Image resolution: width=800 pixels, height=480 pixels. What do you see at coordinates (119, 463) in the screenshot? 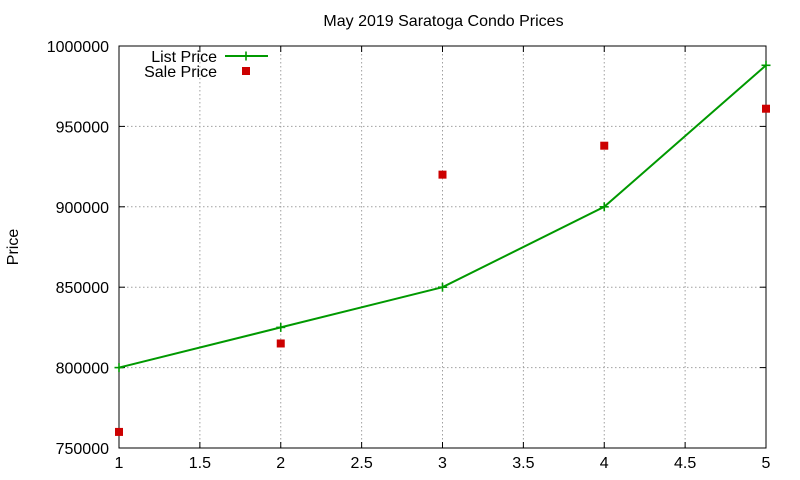
I see `x-tick-label: 1` at bounding box center [119, 463].